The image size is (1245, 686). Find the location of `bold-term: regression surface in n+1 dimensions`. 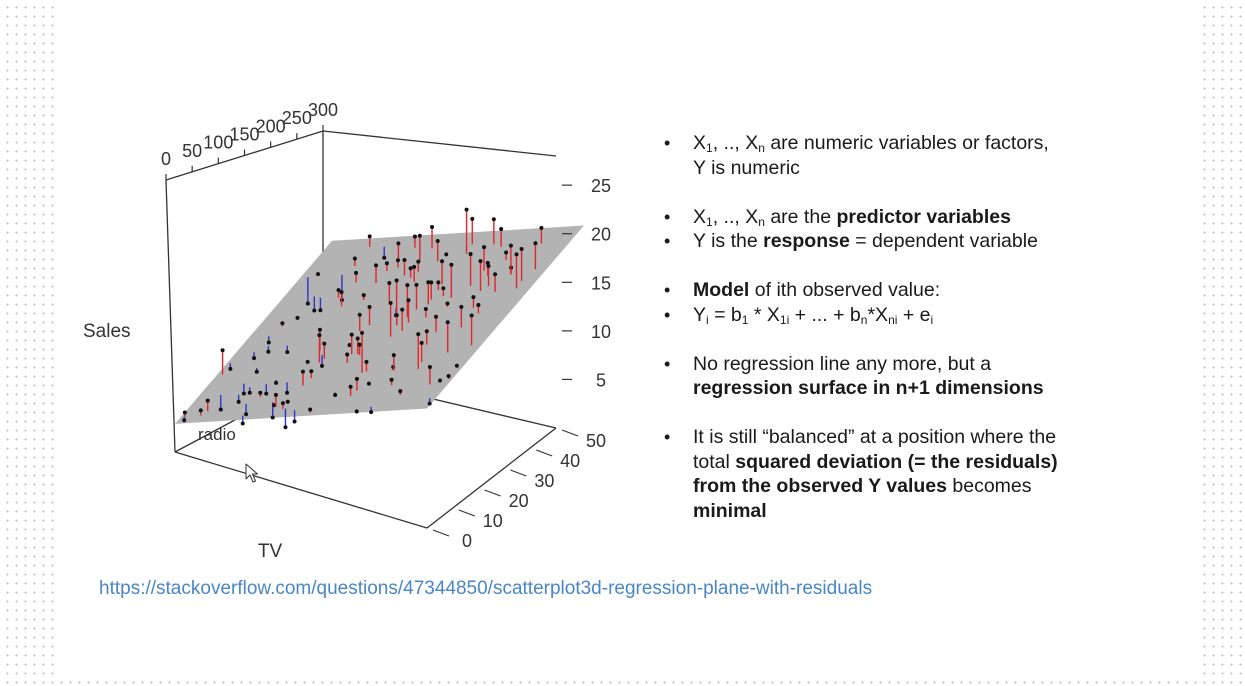

bold-term: regression surface in n+1 dimensions is located at coordinates (868, 388).